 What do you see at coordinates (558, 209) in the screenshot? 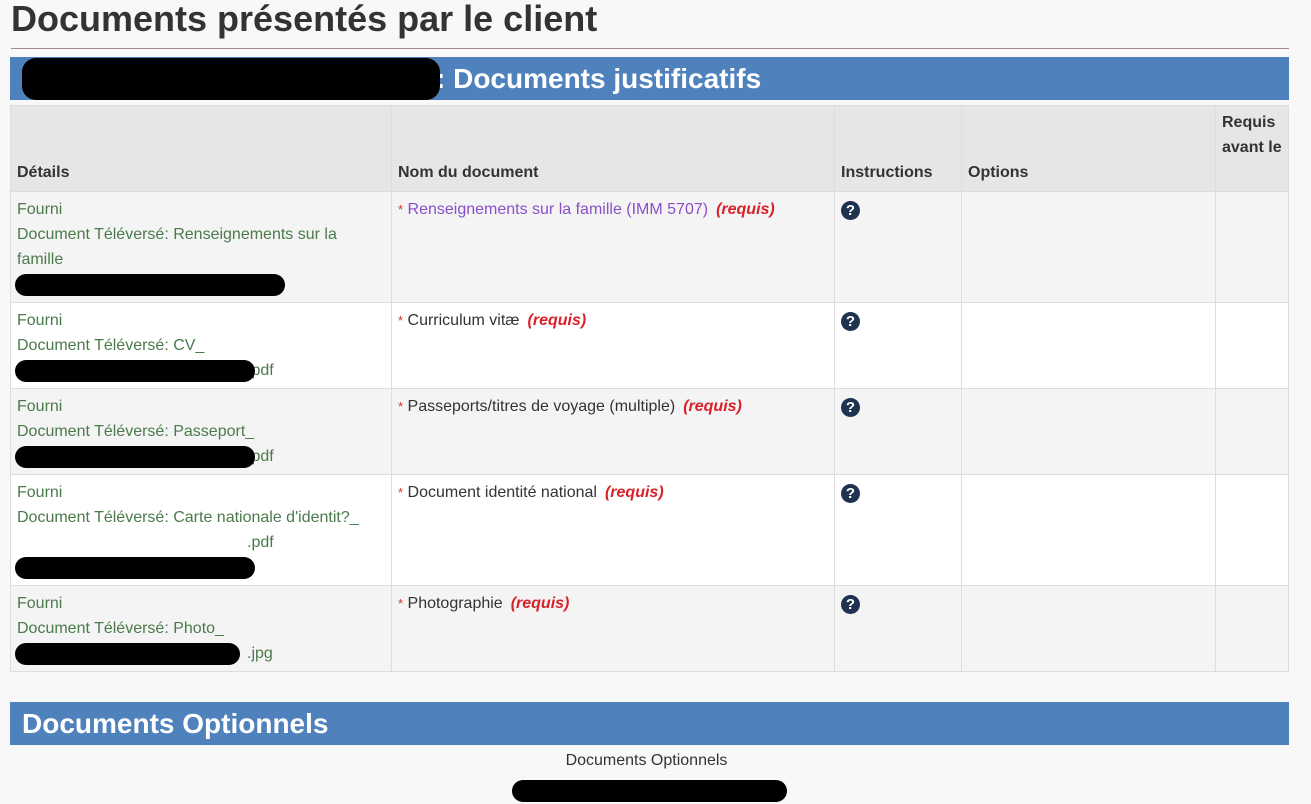
I see `document-name: Renseignements sur la famille (IMM 5707)` at bounding box center [558, 209].